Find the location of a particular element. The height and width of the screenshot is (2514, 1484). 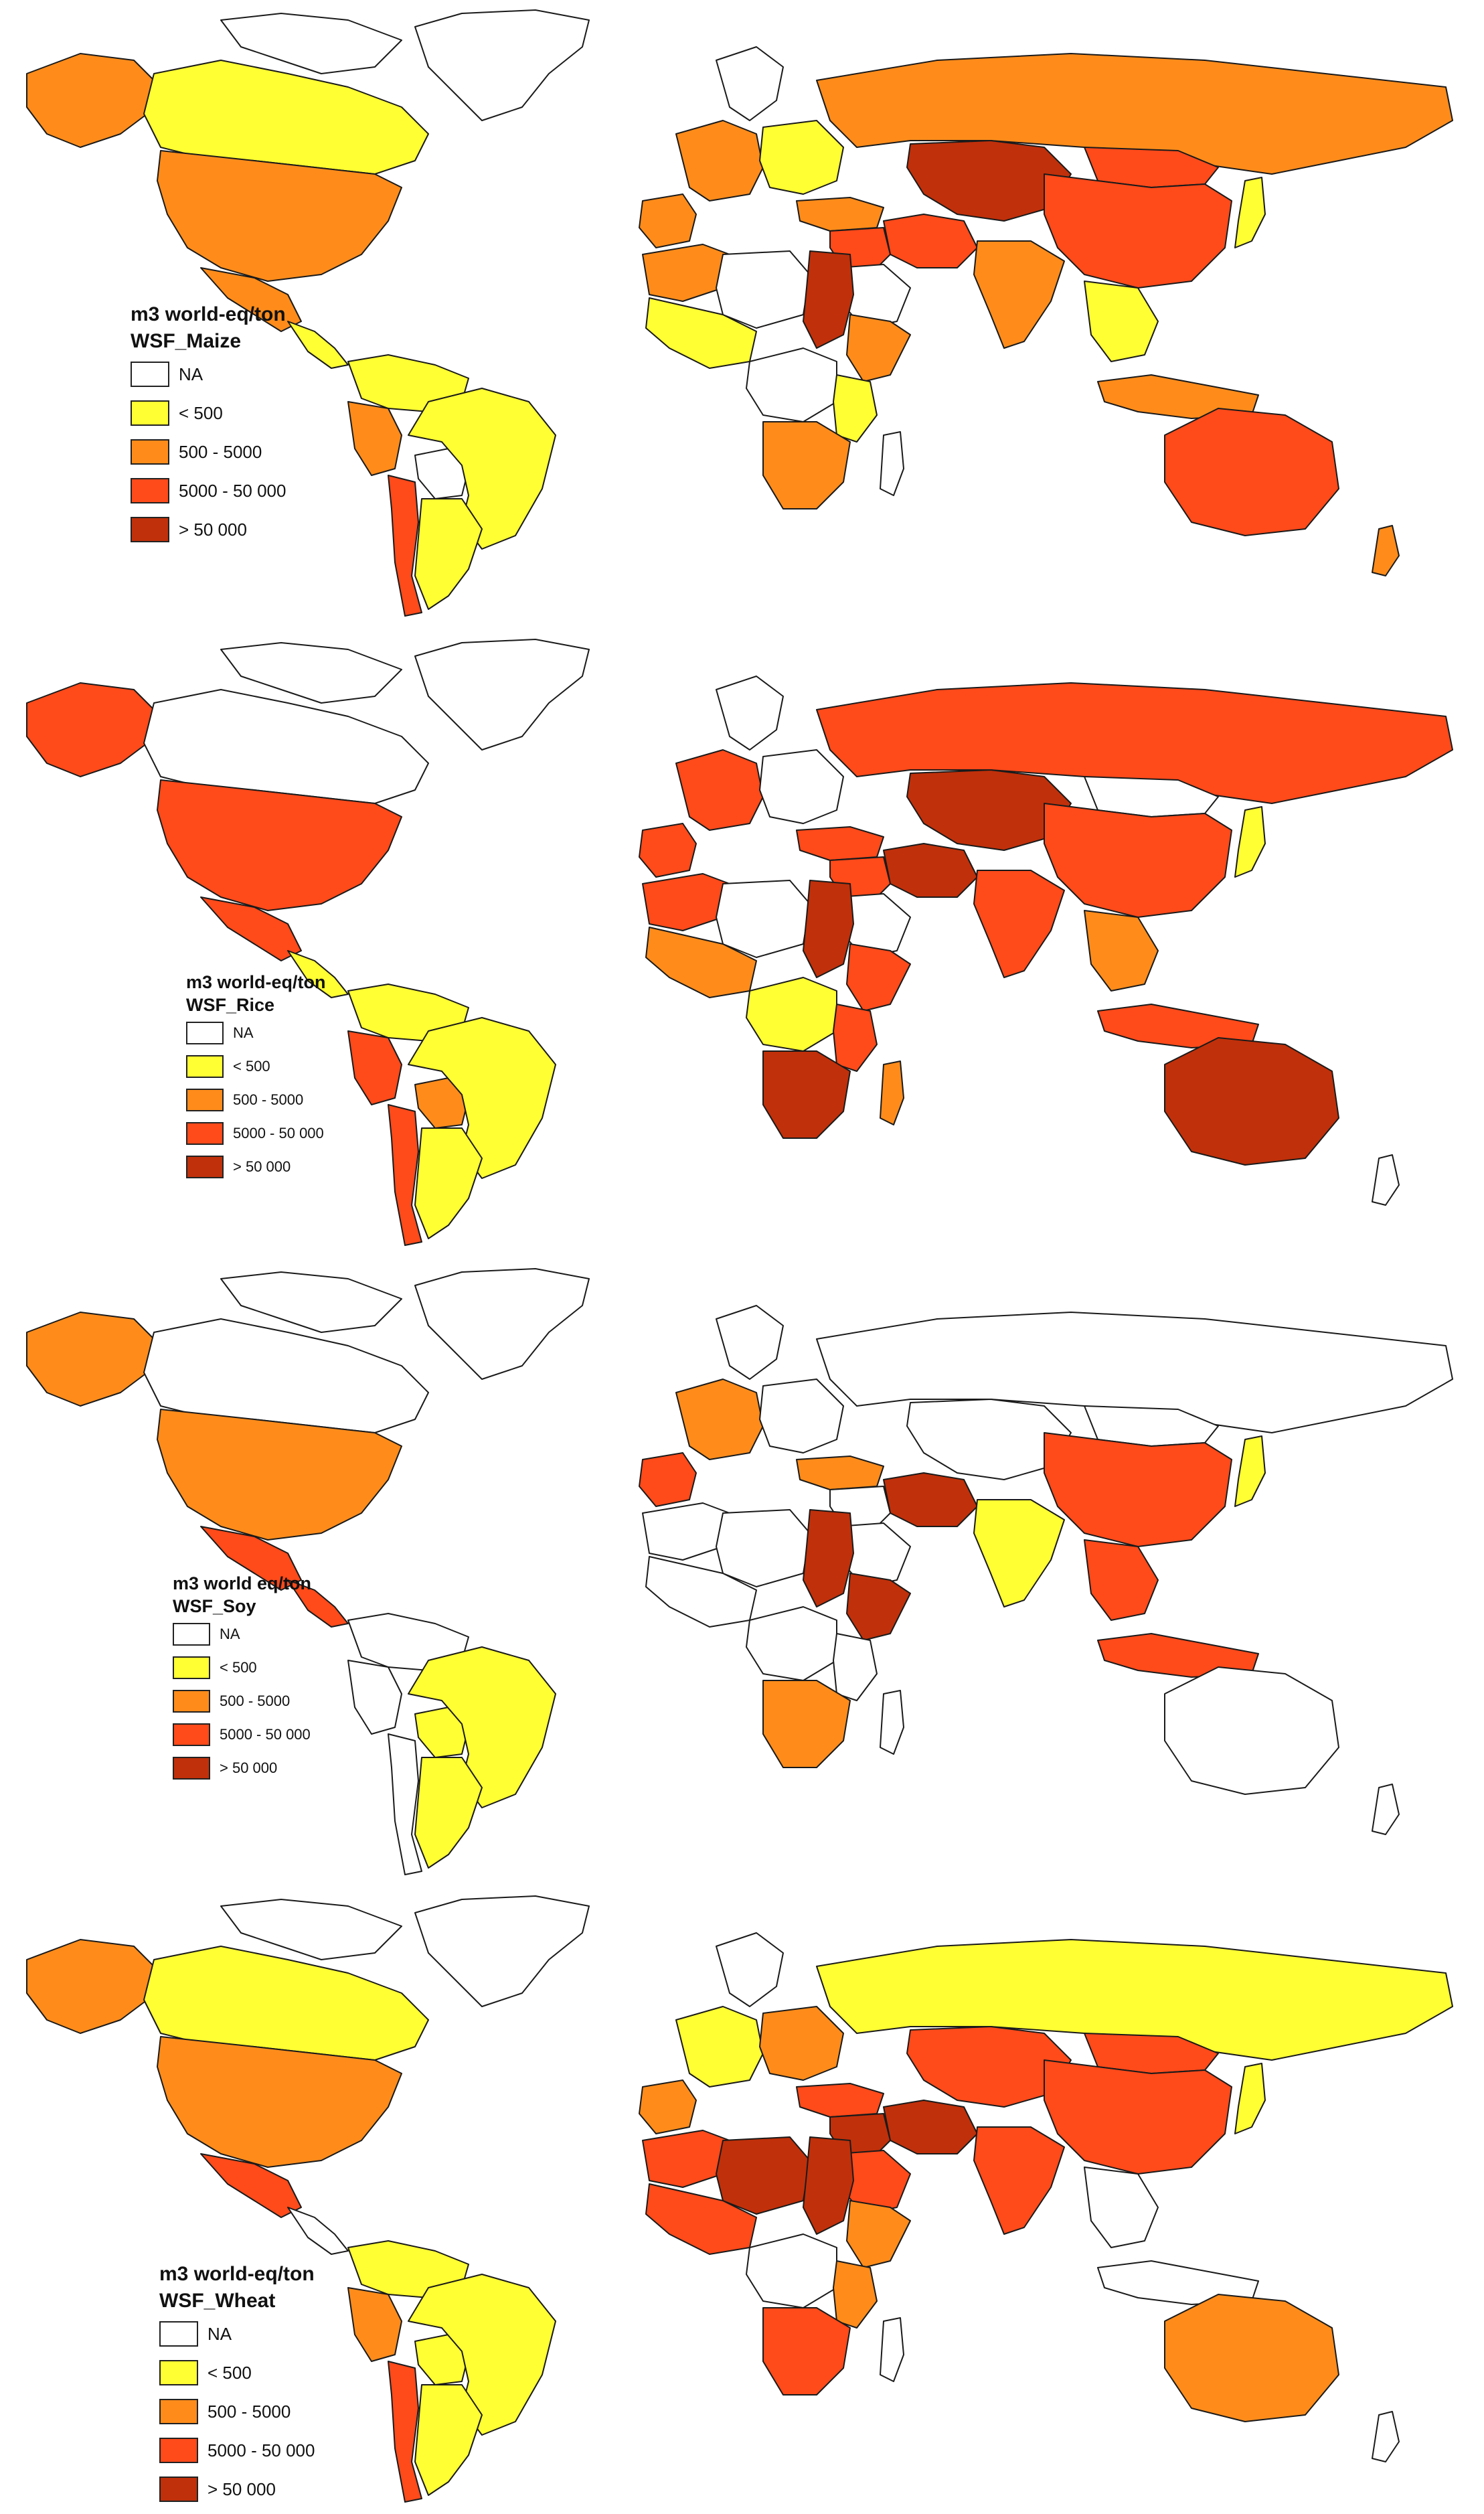

region-se-asia is located at coordinates (1122, 951).